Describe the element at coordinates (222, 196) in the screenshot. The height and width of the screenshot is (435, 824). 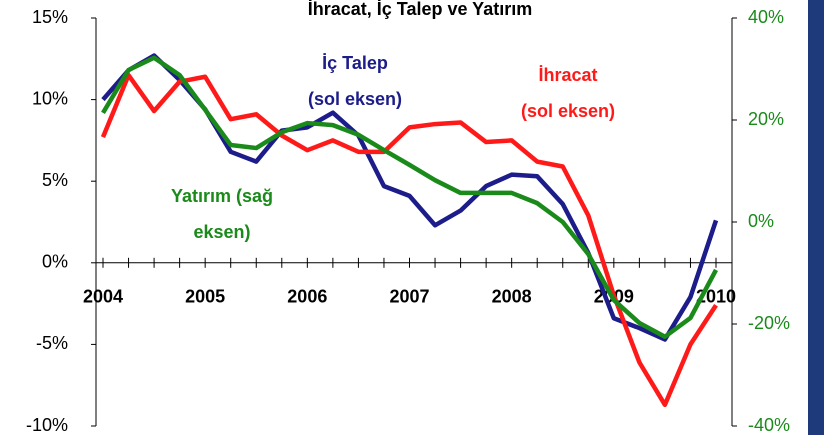
I see `series-label: Yatırım (sağ` at that location.